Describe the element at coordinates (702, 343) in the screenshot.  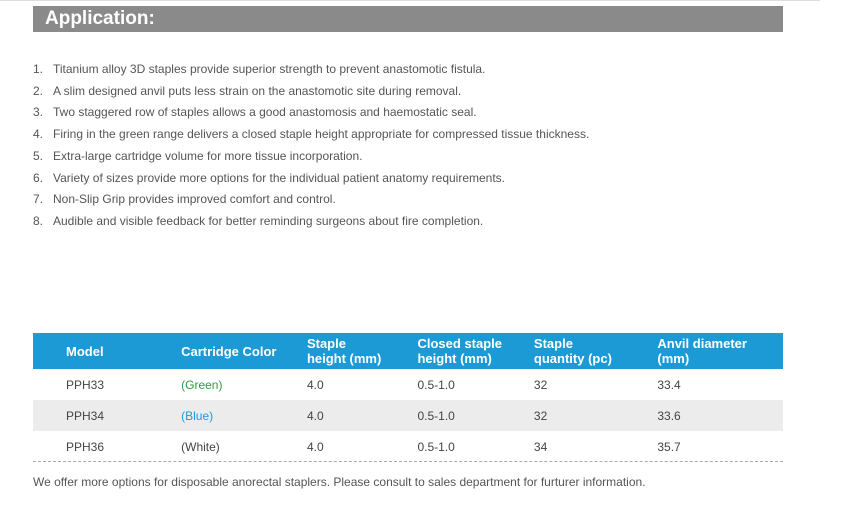
I see `header-anvil-diameter-line1: Anvil diameter` at that location.